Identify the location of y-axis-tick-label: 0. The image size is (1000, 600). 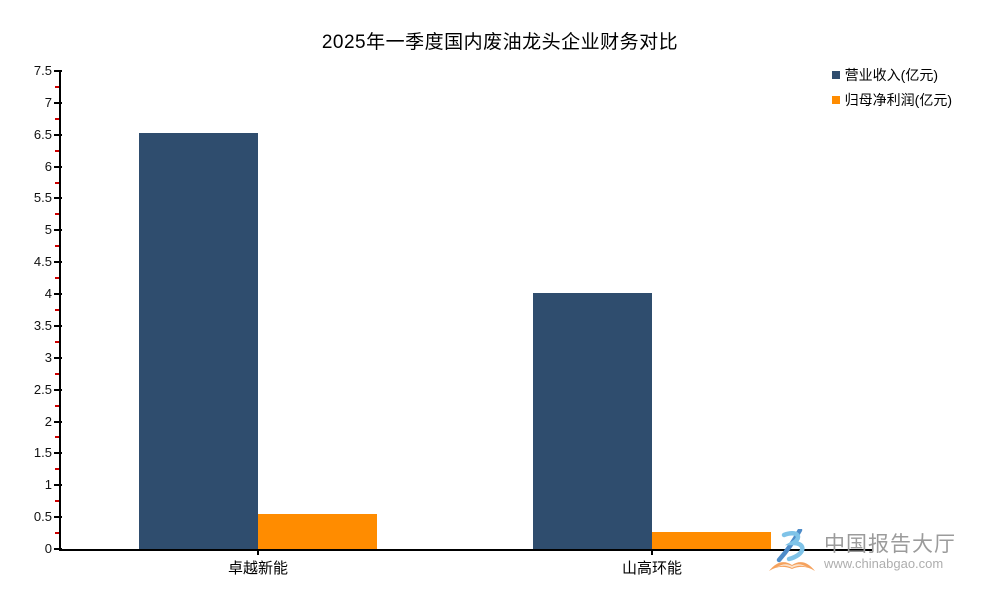
(48, 548).